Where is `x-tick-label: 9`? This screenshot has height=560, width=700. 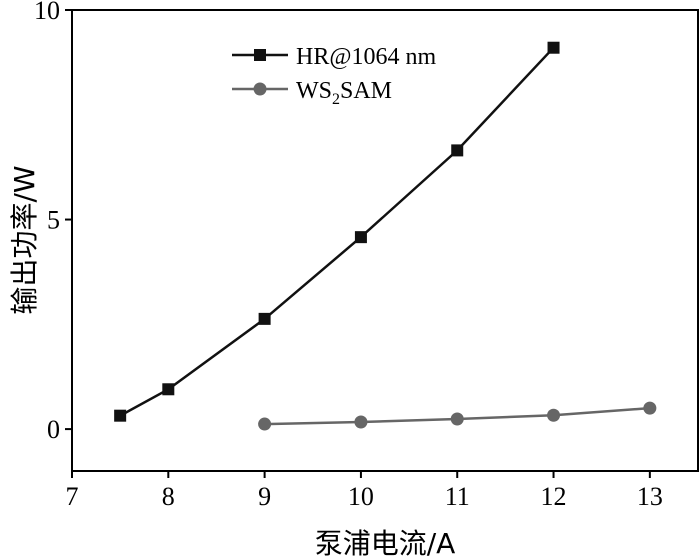 x-tick-label: 9 is located at coordinates (264, 496).